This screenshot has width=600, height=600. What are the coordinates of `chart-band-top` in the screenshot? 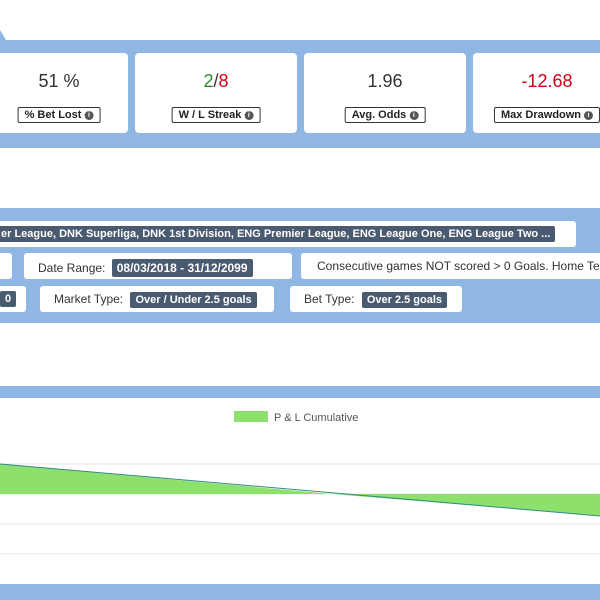 It's located at (300, 392).